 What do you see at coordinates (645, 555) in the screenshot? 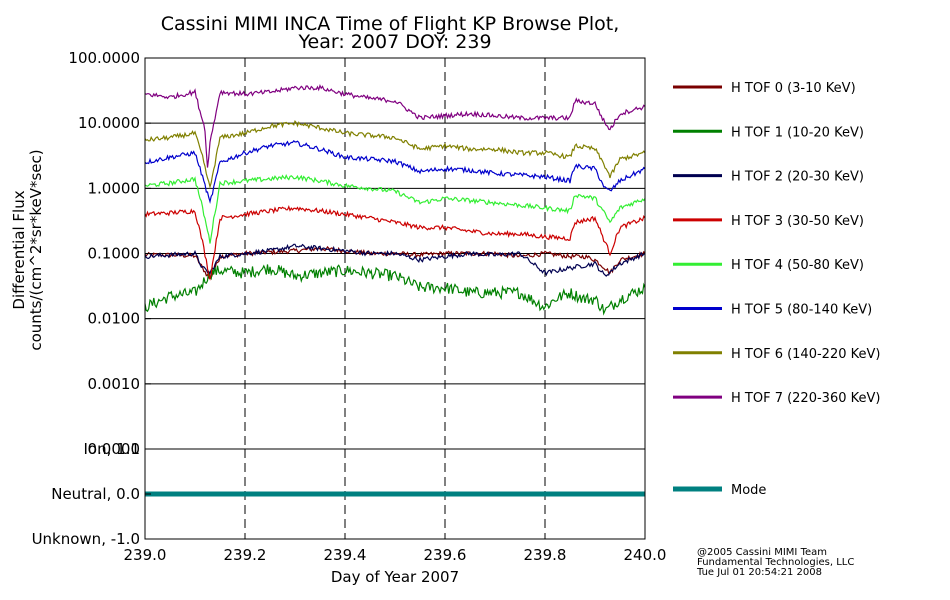
I see `x-tick-label-5: 240.0` at bounding box center [645, 555].